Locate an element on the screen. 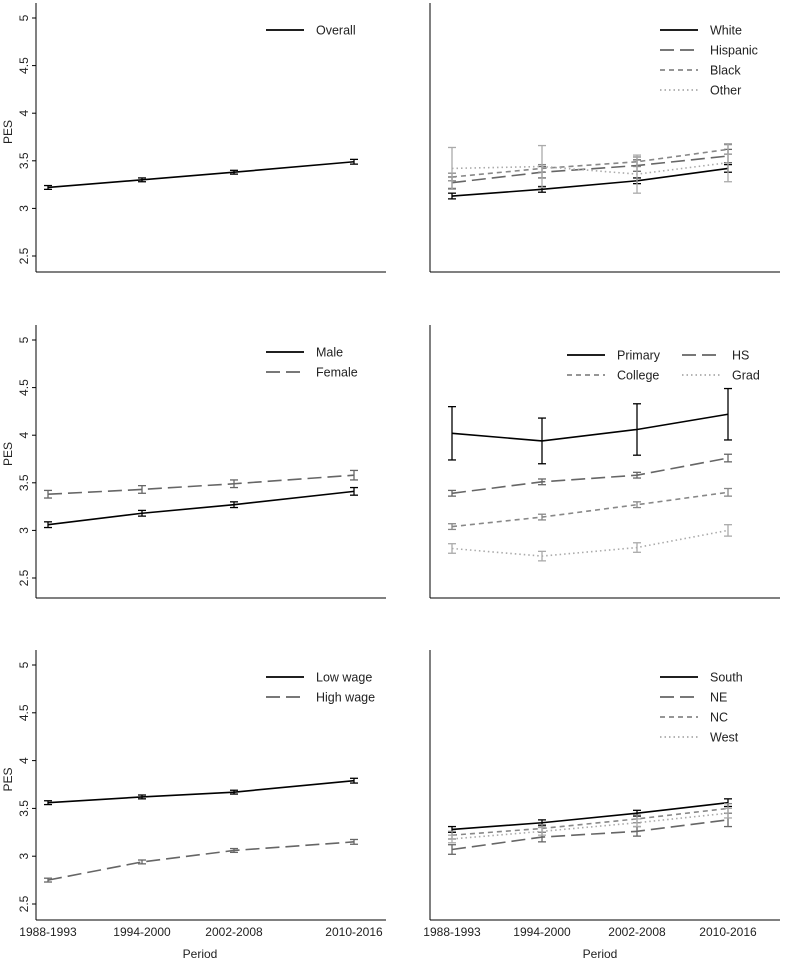 This screenshot has height=962, width=789. legend: Low wage High wage is located at coordinates (320, 688).